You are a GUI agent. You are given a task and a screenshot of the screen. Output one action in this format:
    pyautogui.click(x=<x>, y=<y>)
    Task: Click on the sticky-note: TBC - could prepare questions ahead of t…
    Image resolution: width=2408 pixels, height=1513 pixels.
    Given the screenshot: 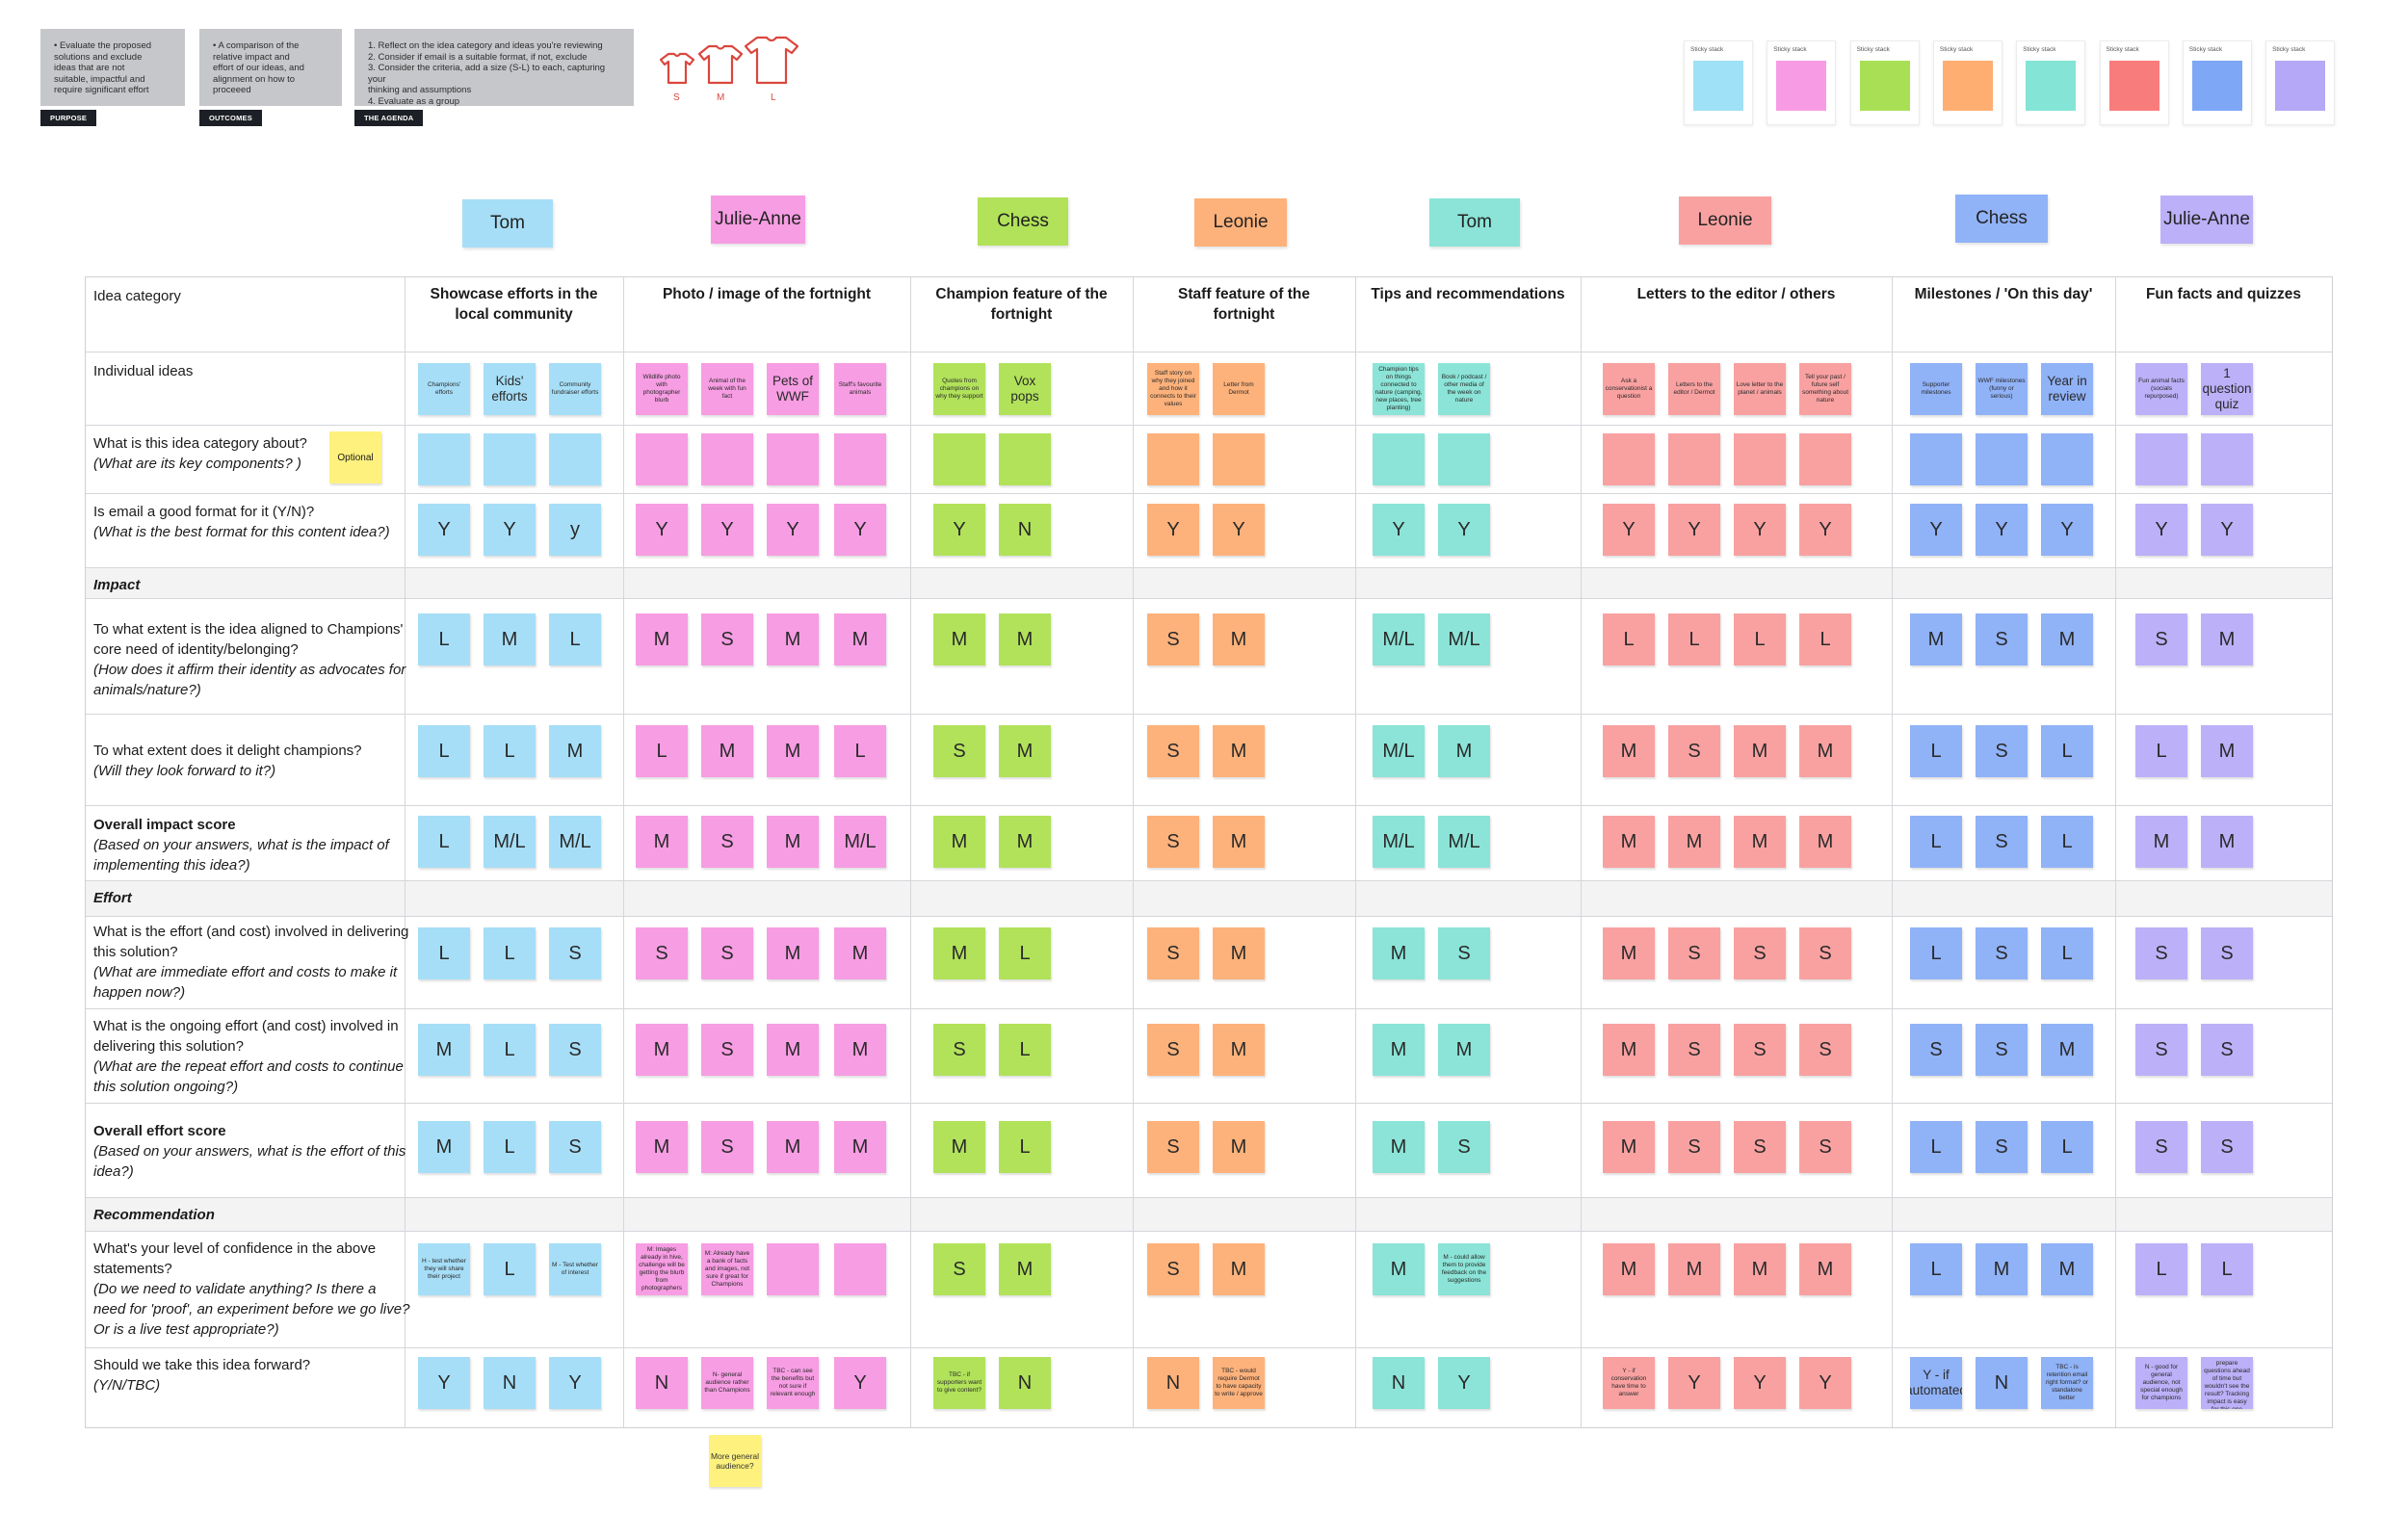 What is the action you would take?
    pyautogui.click(x=2227, y=1383)
    